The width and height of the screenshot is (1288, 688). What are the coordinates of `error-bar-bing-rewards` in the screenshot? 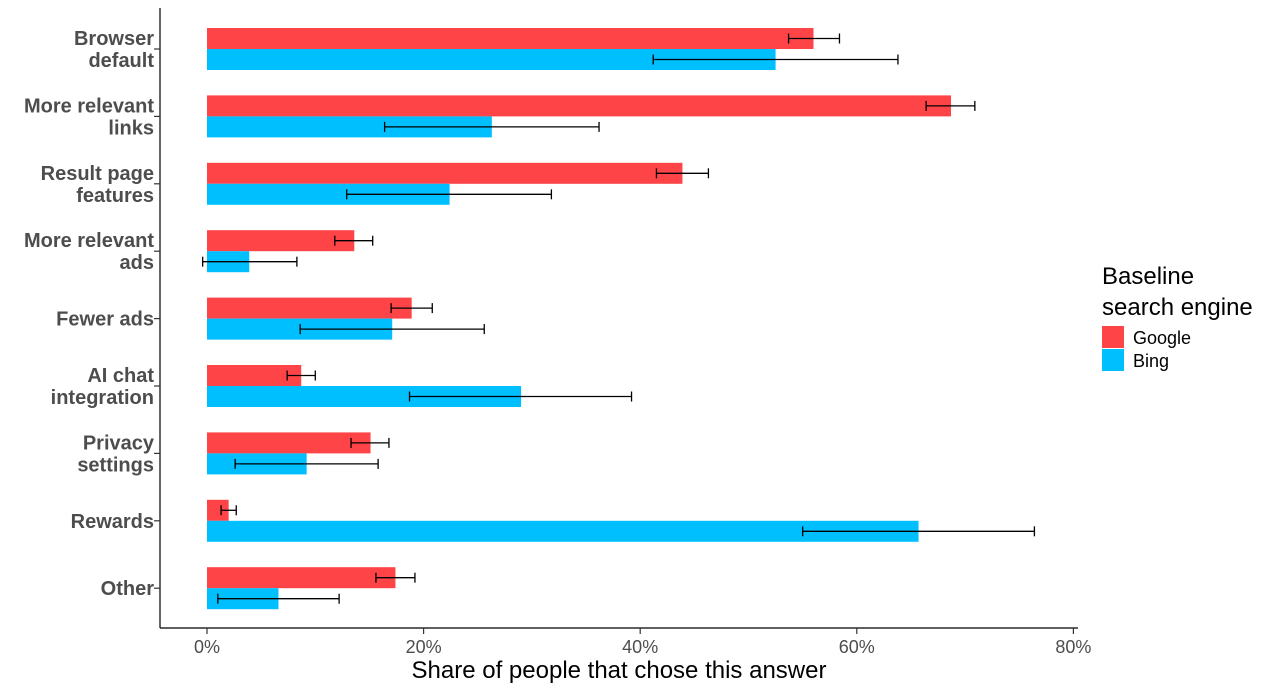 It's located at (919, 531).